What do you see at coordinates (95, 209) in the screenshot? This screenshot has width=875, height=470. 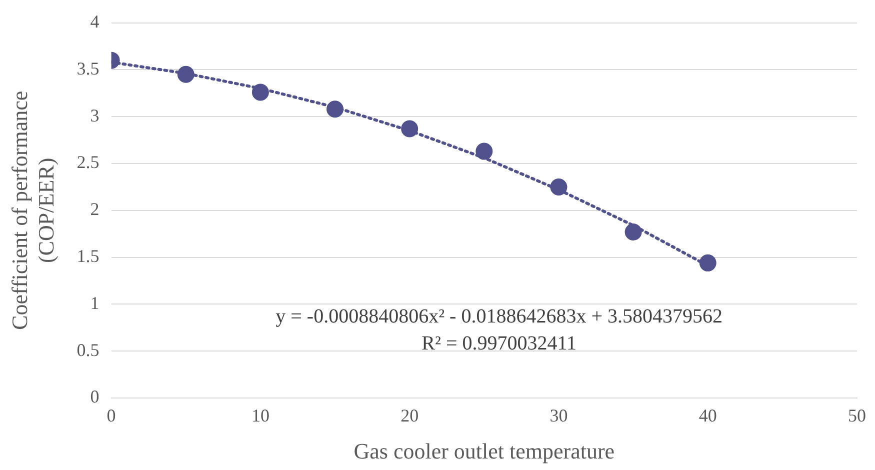 I see `y-tick-label: 2` at bounding box center [95, 209].